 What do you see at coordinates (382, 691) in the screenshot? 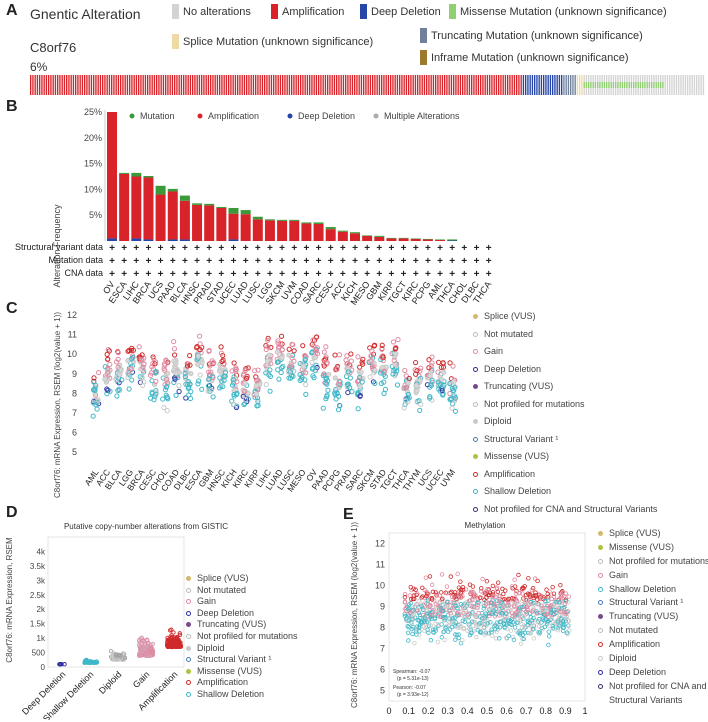
I see `e-ytick: 5` at bounding box center [382, 691].